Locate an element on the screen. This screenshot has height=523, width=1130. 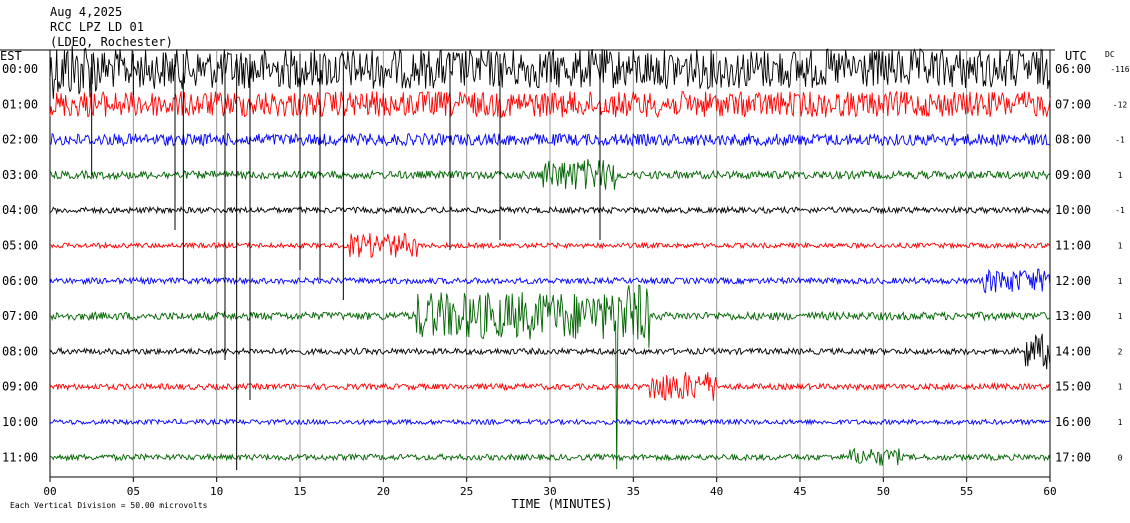
x-tick-label: 50 is located at coordinates (883, 491).